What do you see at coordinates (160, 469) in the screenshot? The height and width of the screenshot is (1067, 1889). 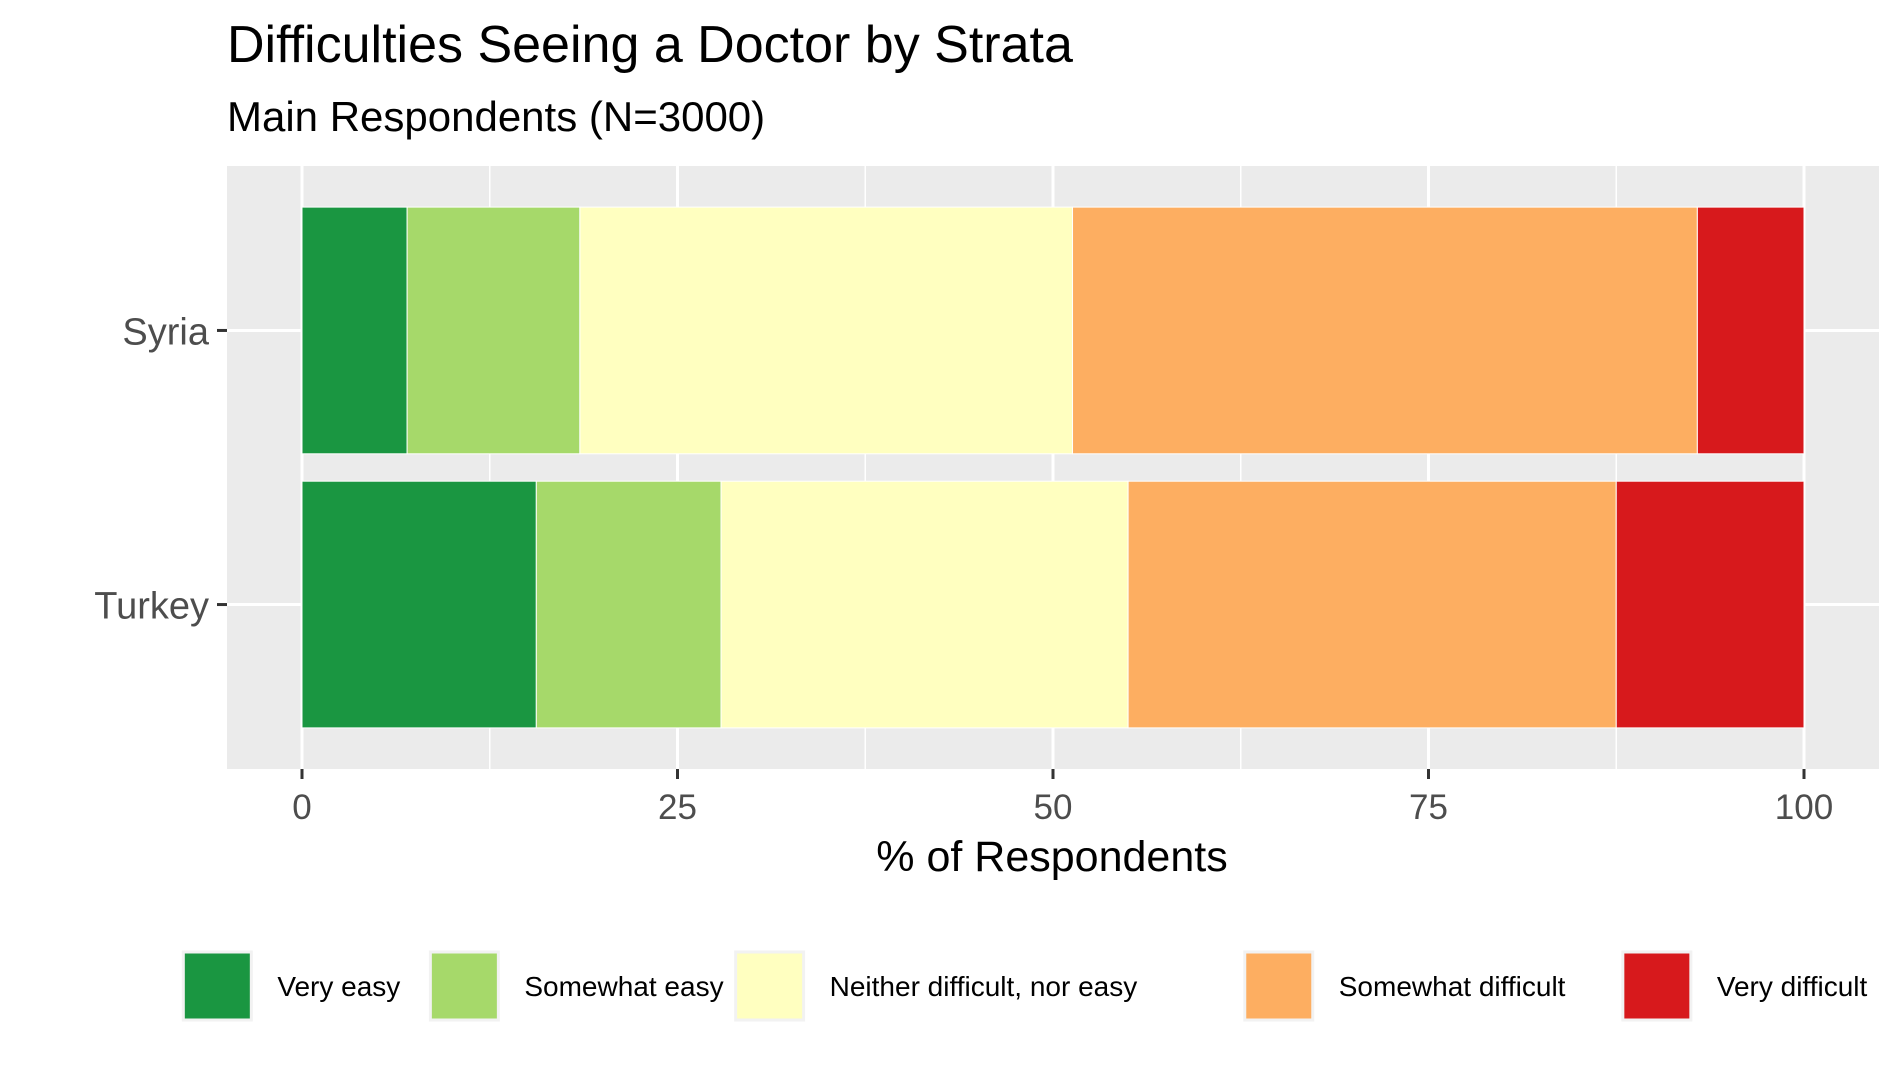 I see `y-axis: Syria Turkey` at bounding box center [160, 469].